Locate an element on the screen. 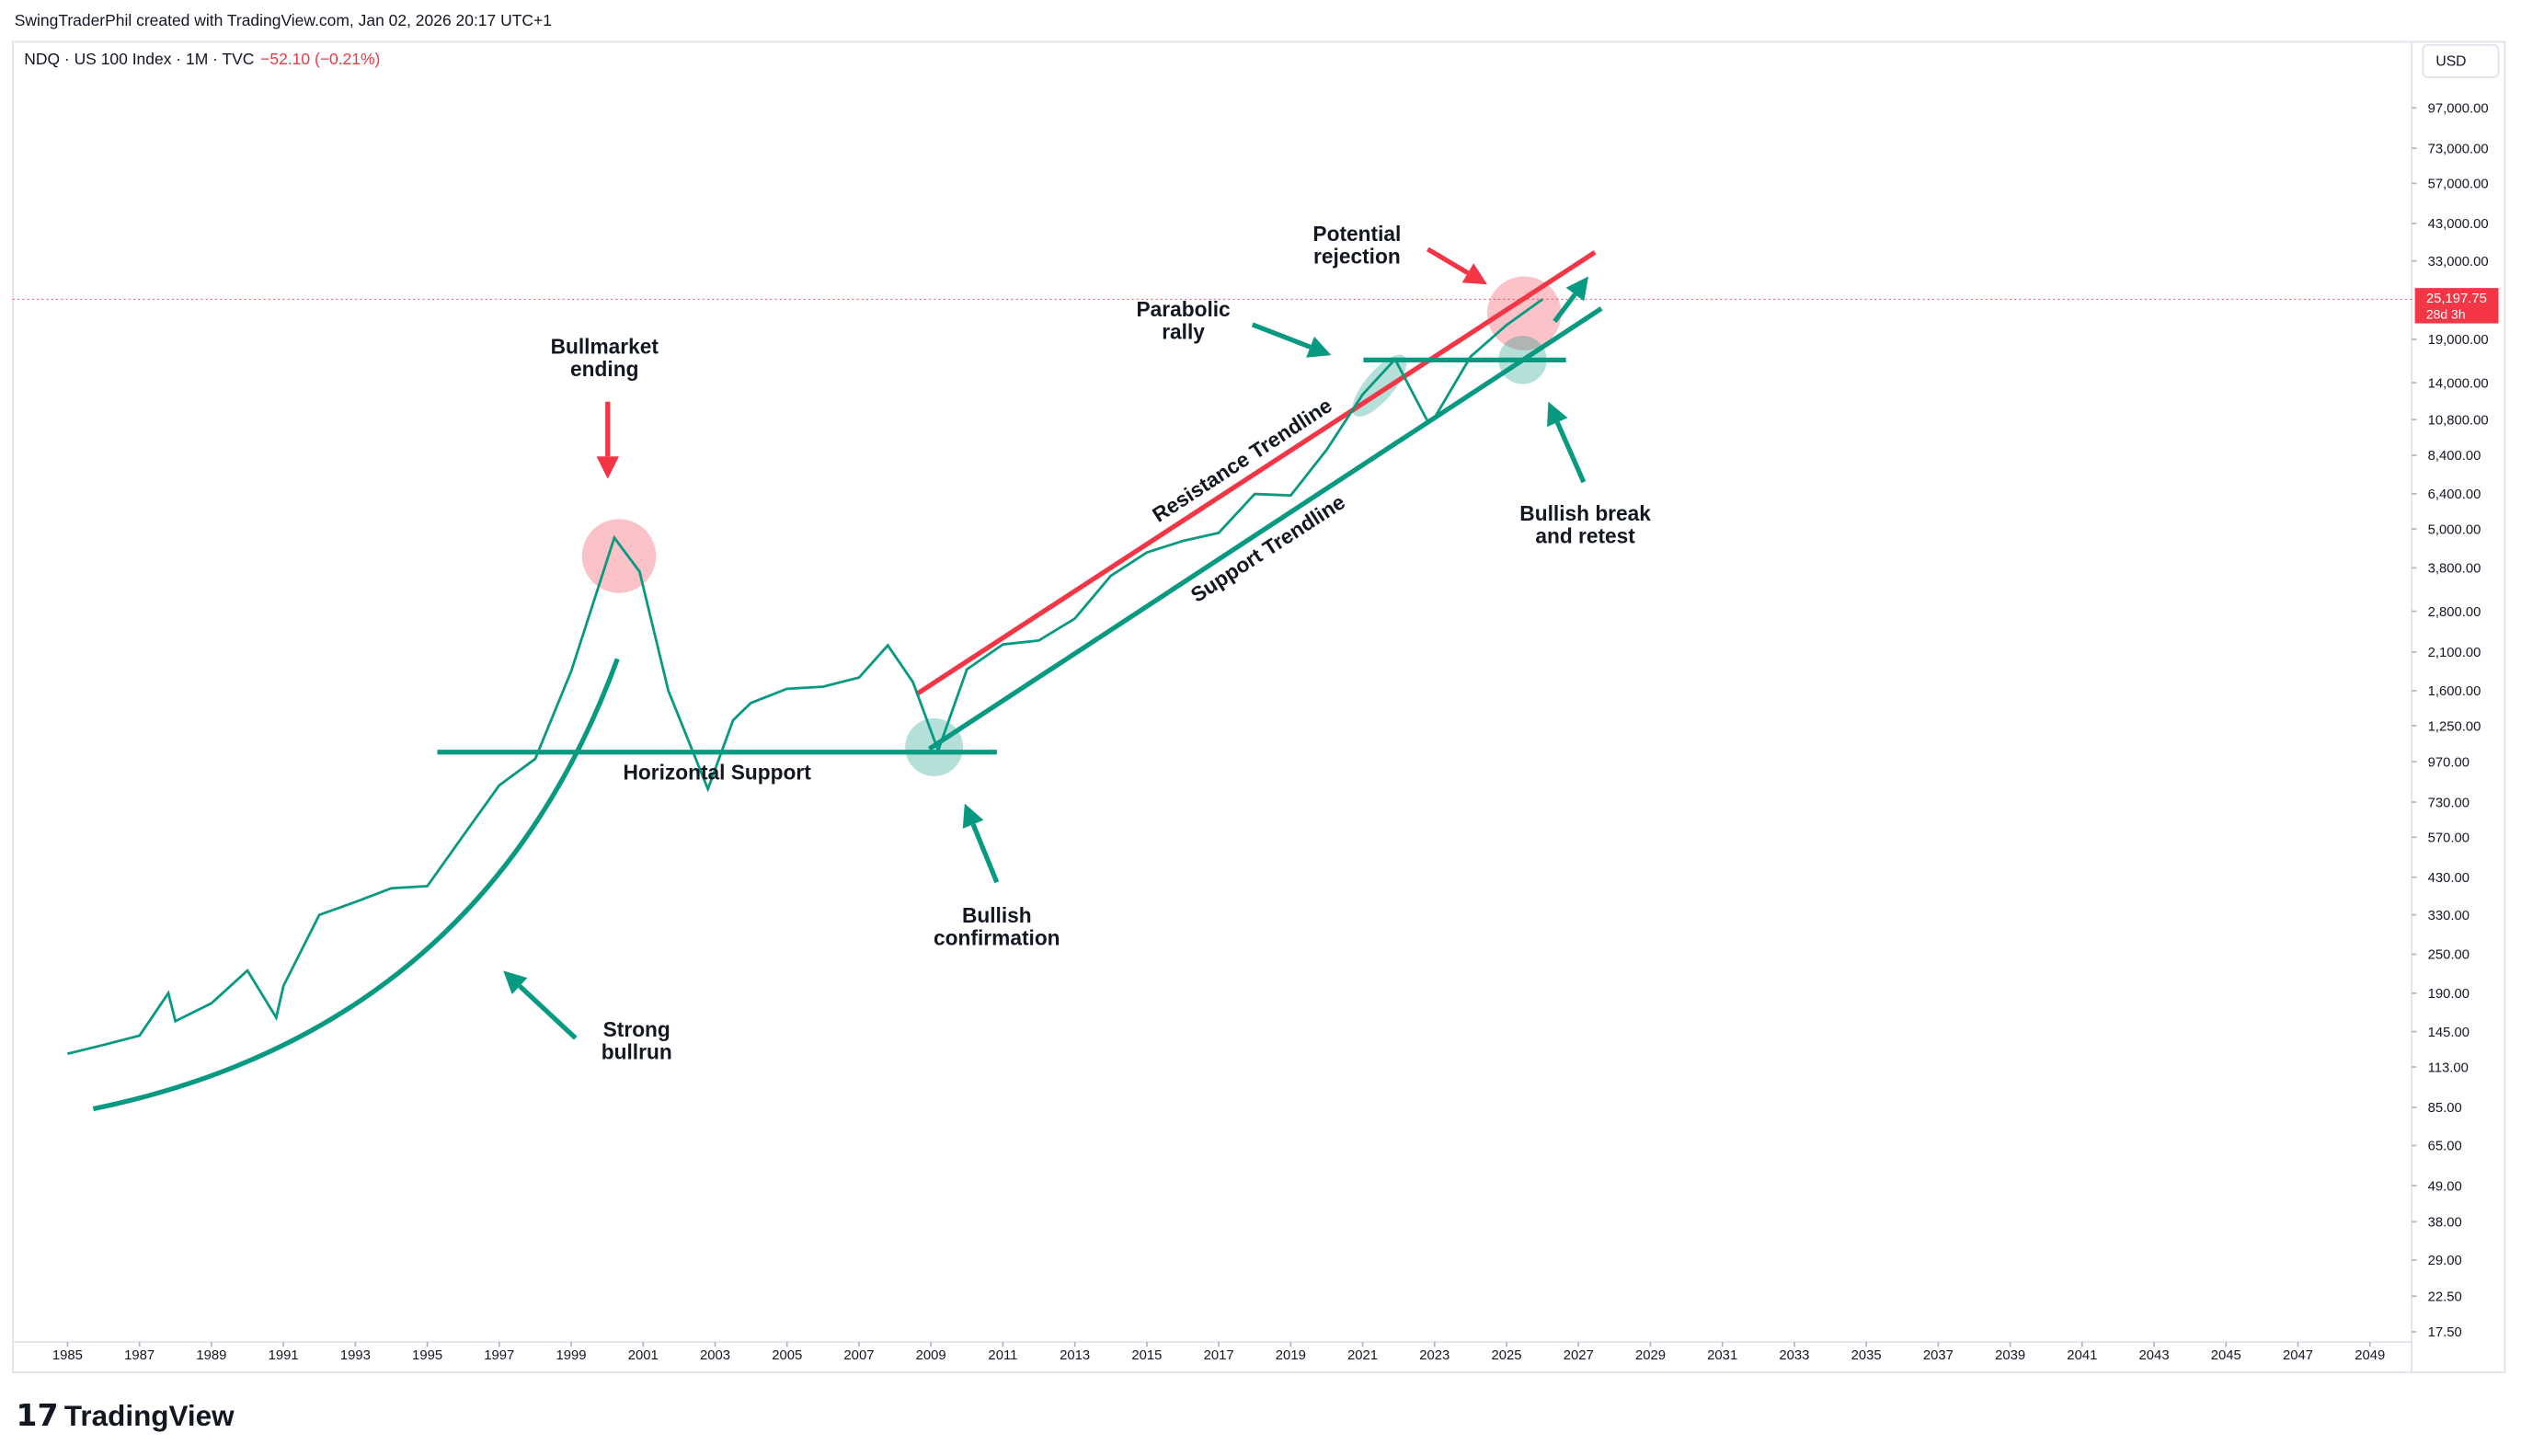 This screenshot has height=1456, width=2521. y-tick-label: 85.00 is located at coordinates (2445, 1108).